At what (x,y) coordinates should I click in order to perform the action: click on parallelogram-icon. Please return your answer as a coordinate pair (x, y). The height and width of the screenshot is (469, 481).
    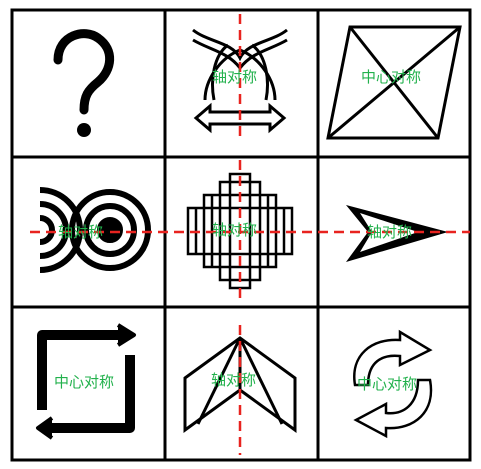
    Looking at the image, I should click on (394, 82).